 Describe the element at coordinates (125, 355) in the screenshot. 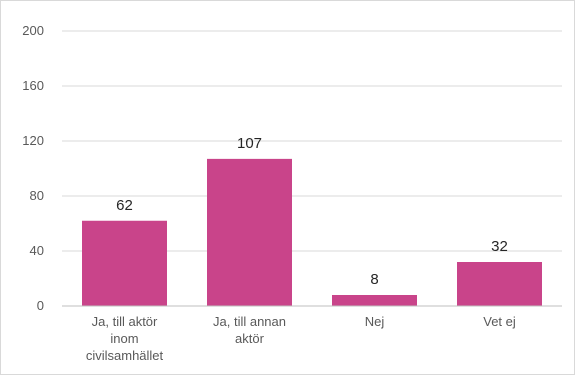

I see `x-category-label-line: civilsamhället` at that location.